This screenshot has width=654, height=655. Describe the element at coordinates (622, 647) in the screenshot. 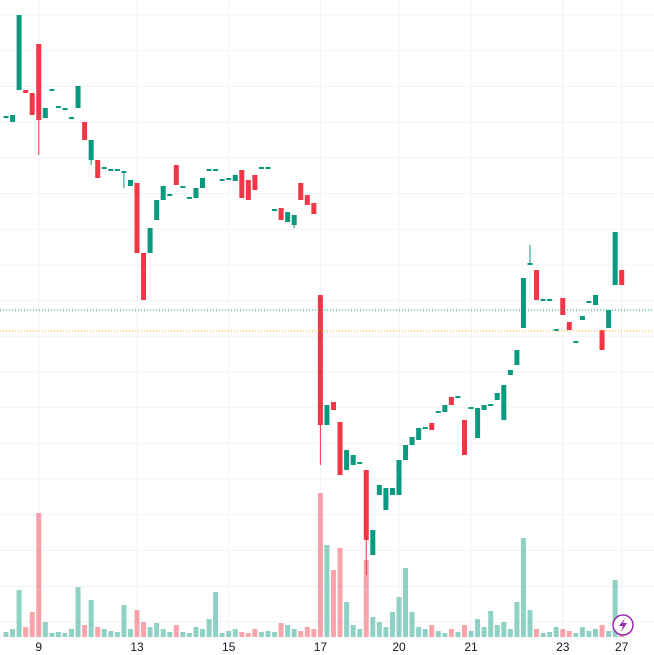

I see `x-tick-label: 27` at that location.